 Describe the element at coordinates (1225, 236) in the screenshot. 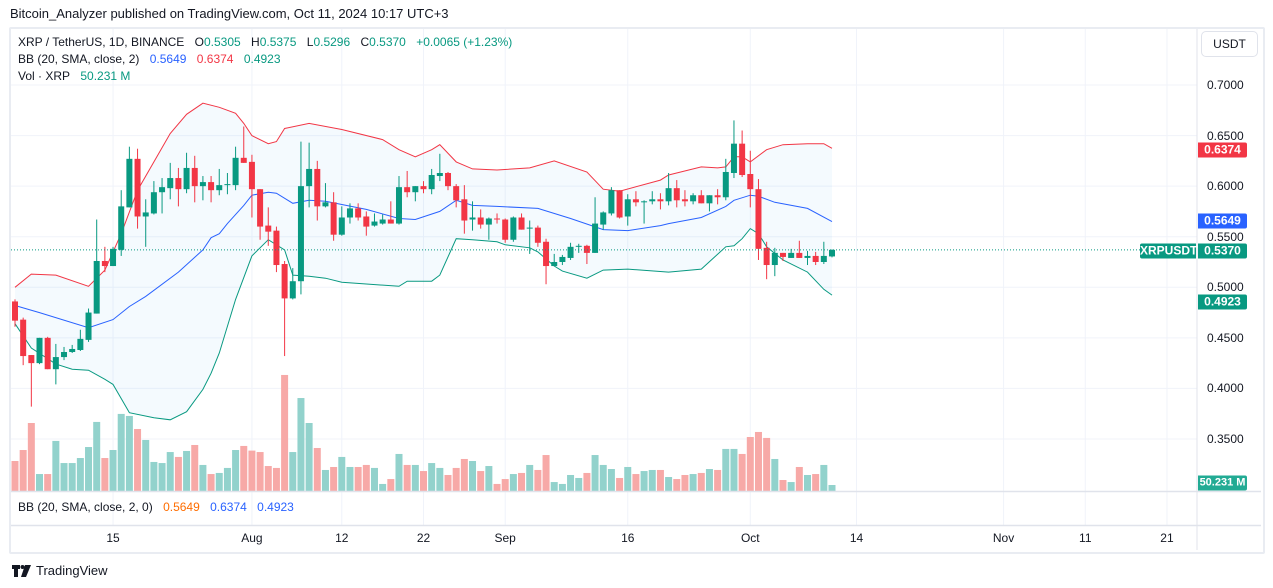

I see `price-tick-label: 0.5500` at that location.